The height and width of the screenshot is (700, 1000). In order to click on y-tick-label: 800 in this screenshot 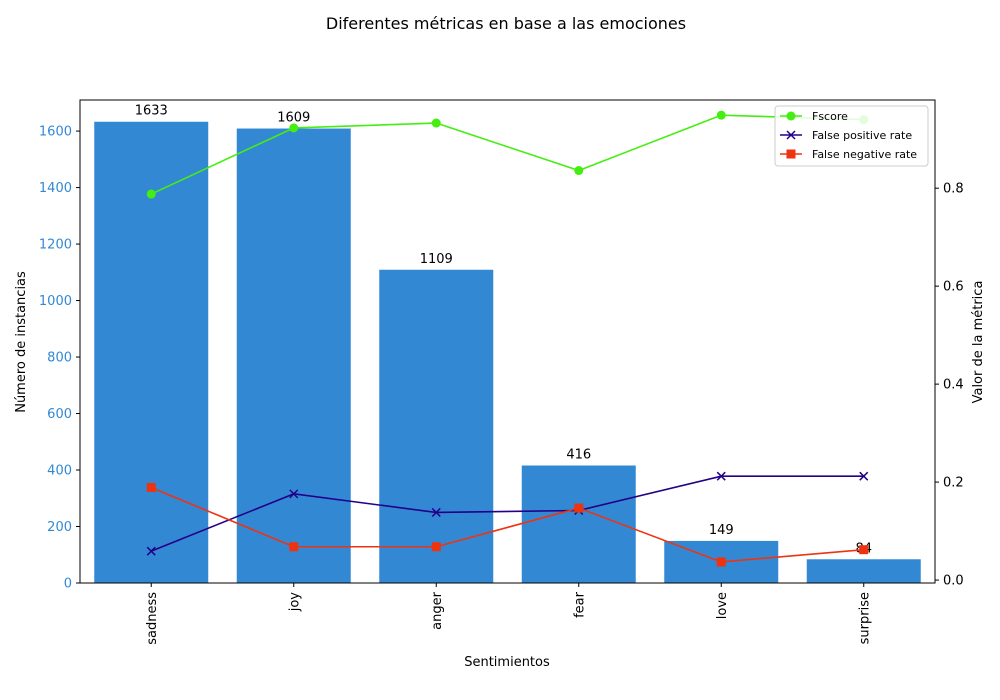, I will do `click(59, 358)`.